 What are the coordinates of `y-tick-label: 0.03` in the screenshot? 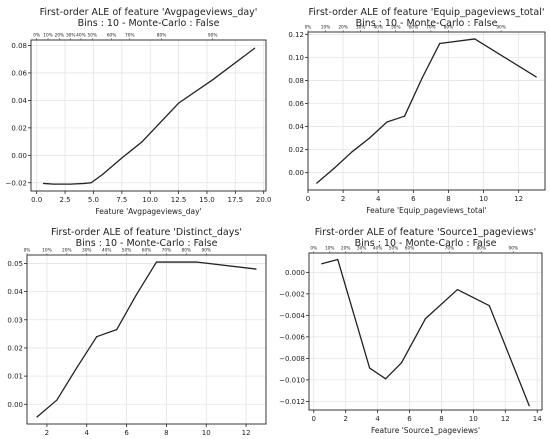 It's located at (15, 320).